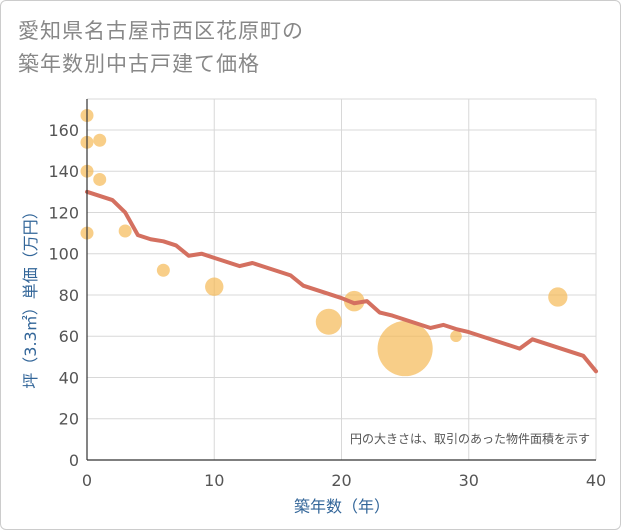 The image size is (621, 530). I want to click on y-tick-label: 20, so click(69, 419).